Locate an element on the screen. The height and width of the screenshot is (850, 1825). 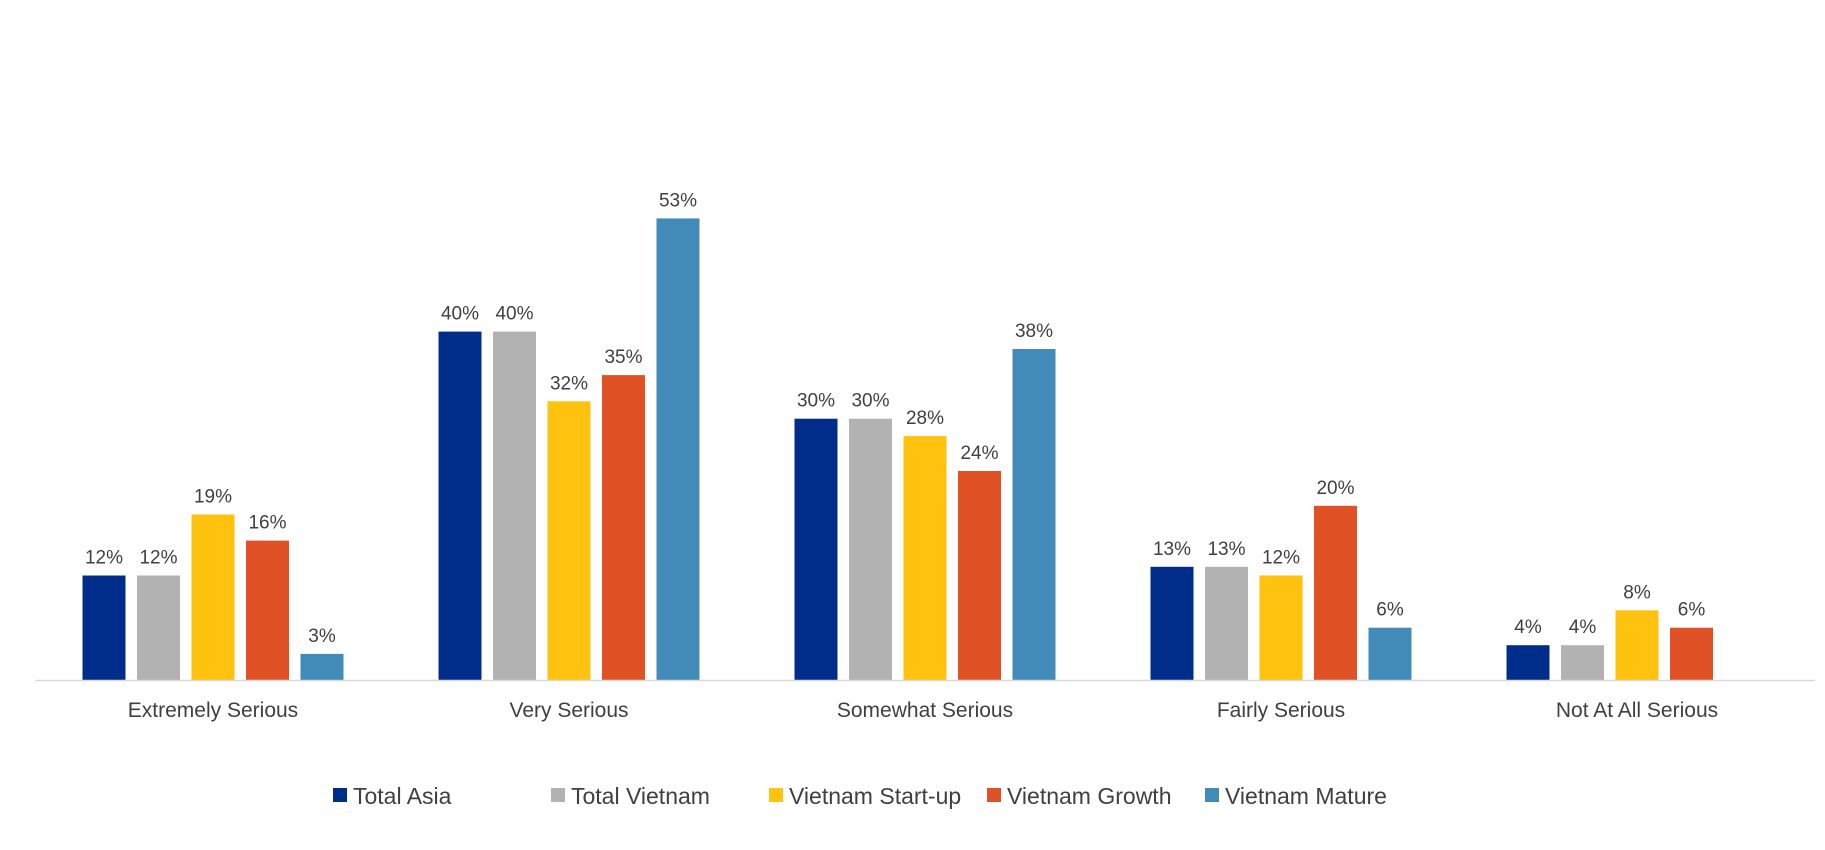
legend-item-vietnam-growth: Vietnam Growth is located at coordinates (1079, 796).